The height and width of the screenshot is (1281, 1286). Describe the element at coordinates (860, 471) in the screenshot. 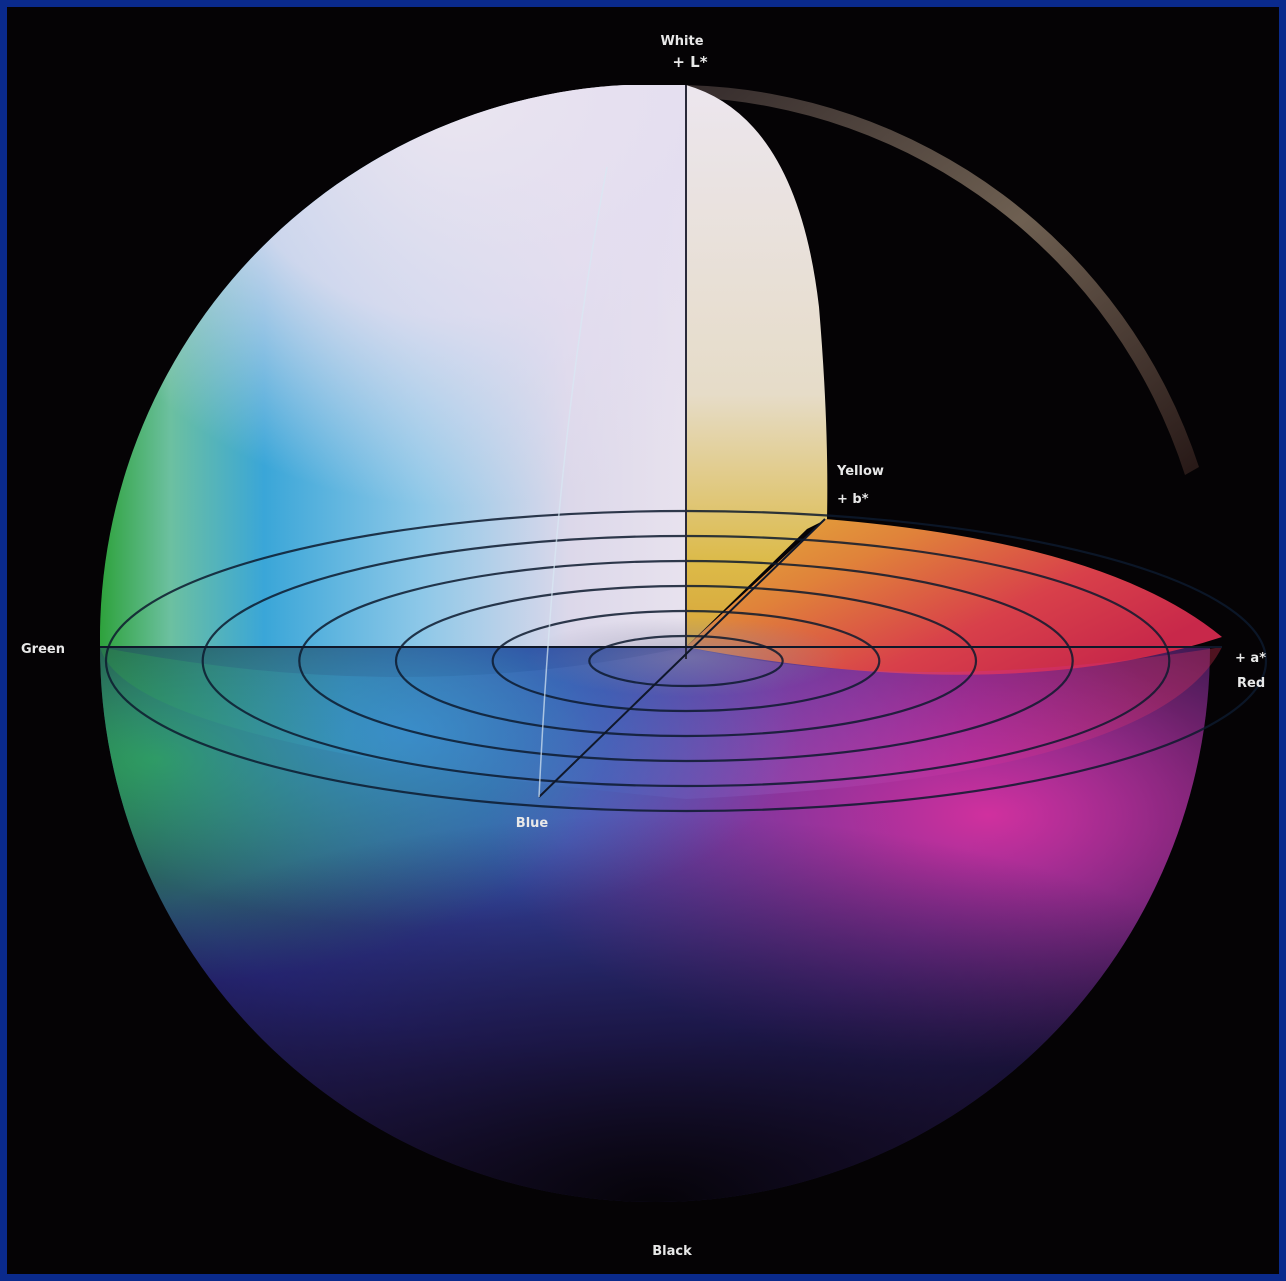

I see `label-yellow: Yellow` at that location.